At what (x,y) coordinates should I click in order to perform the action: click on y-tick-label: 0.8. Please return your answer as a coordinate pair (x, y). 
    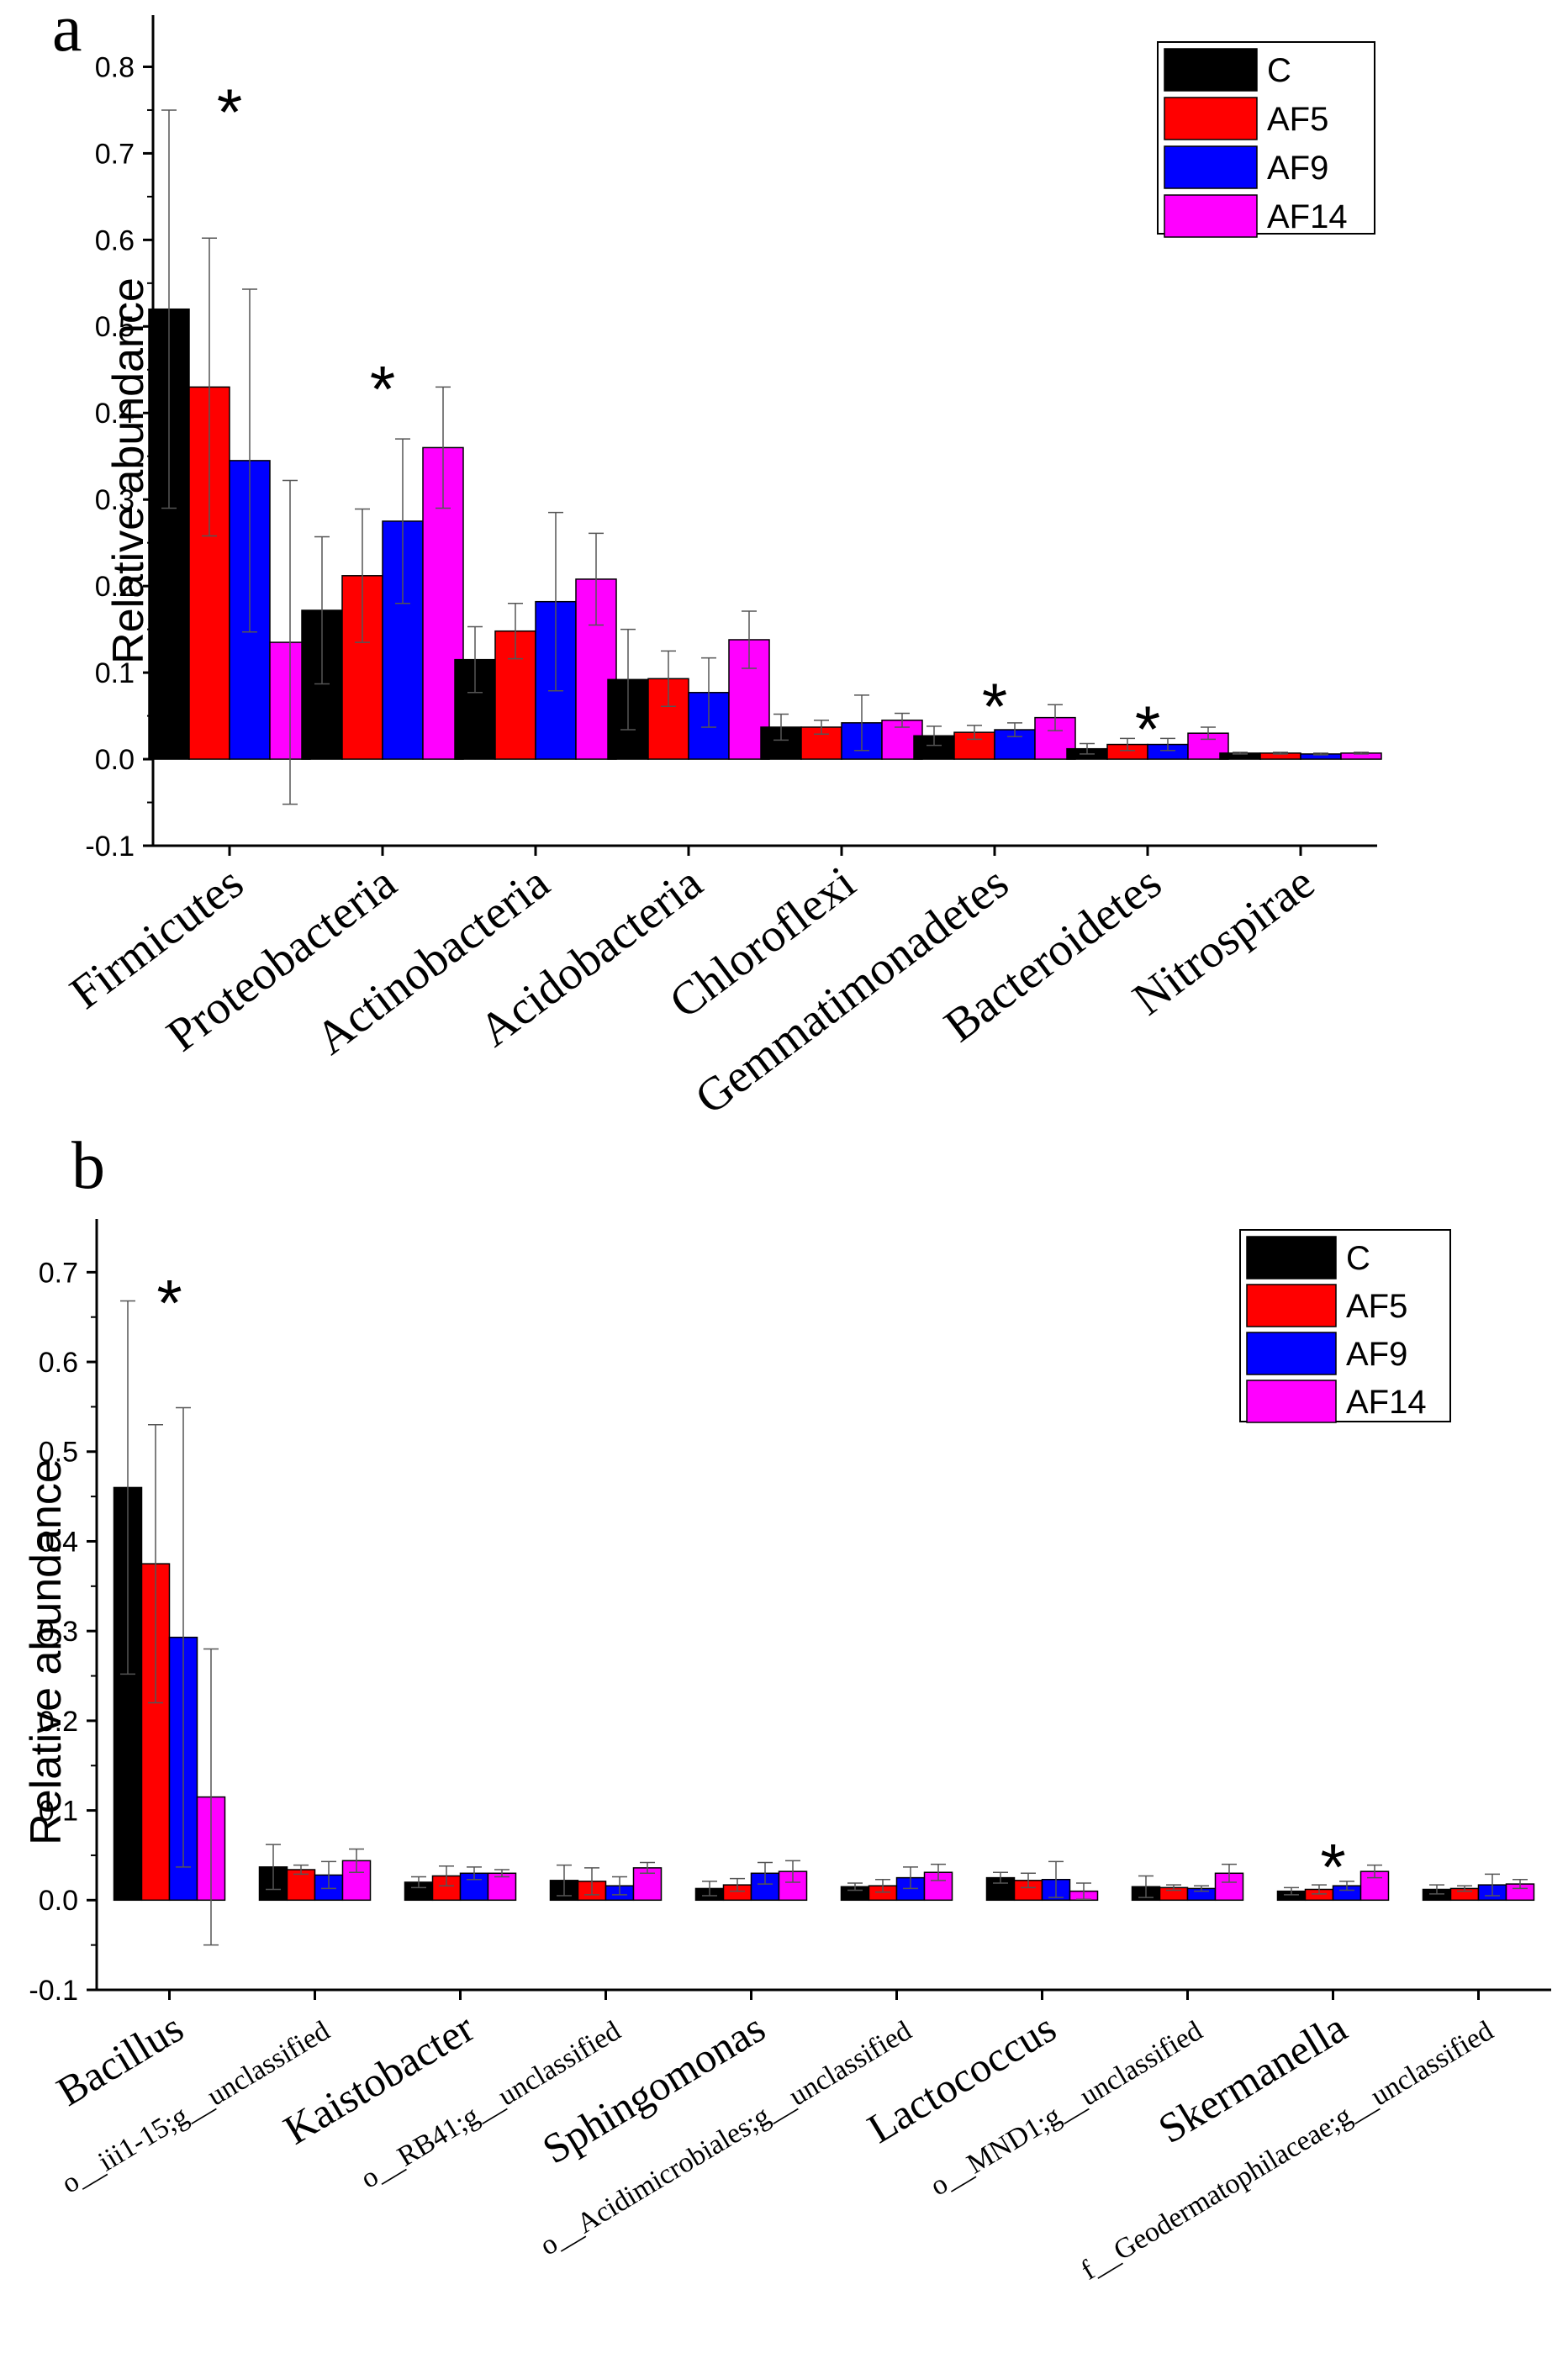
    Looking at the image, I should click on (115, 67).